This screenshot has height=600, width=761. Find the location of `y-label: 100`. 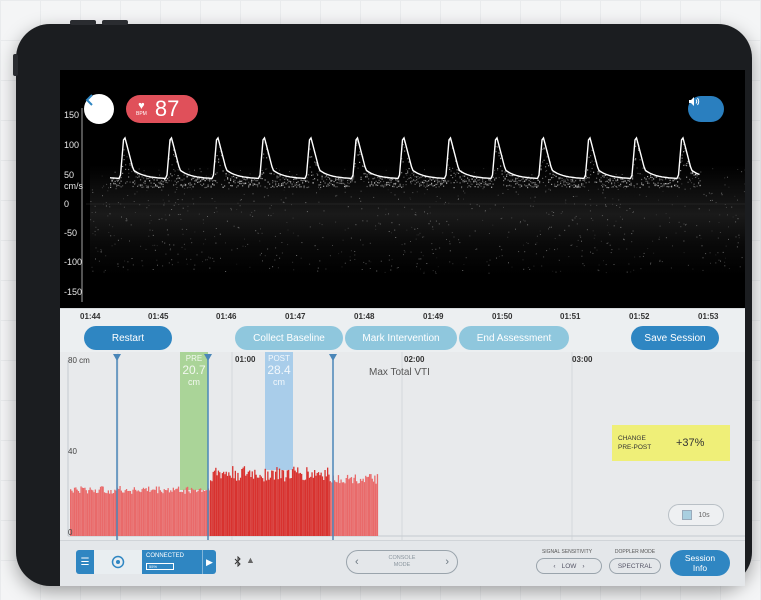

y-label: 100 is located at coordinates (72, 145).